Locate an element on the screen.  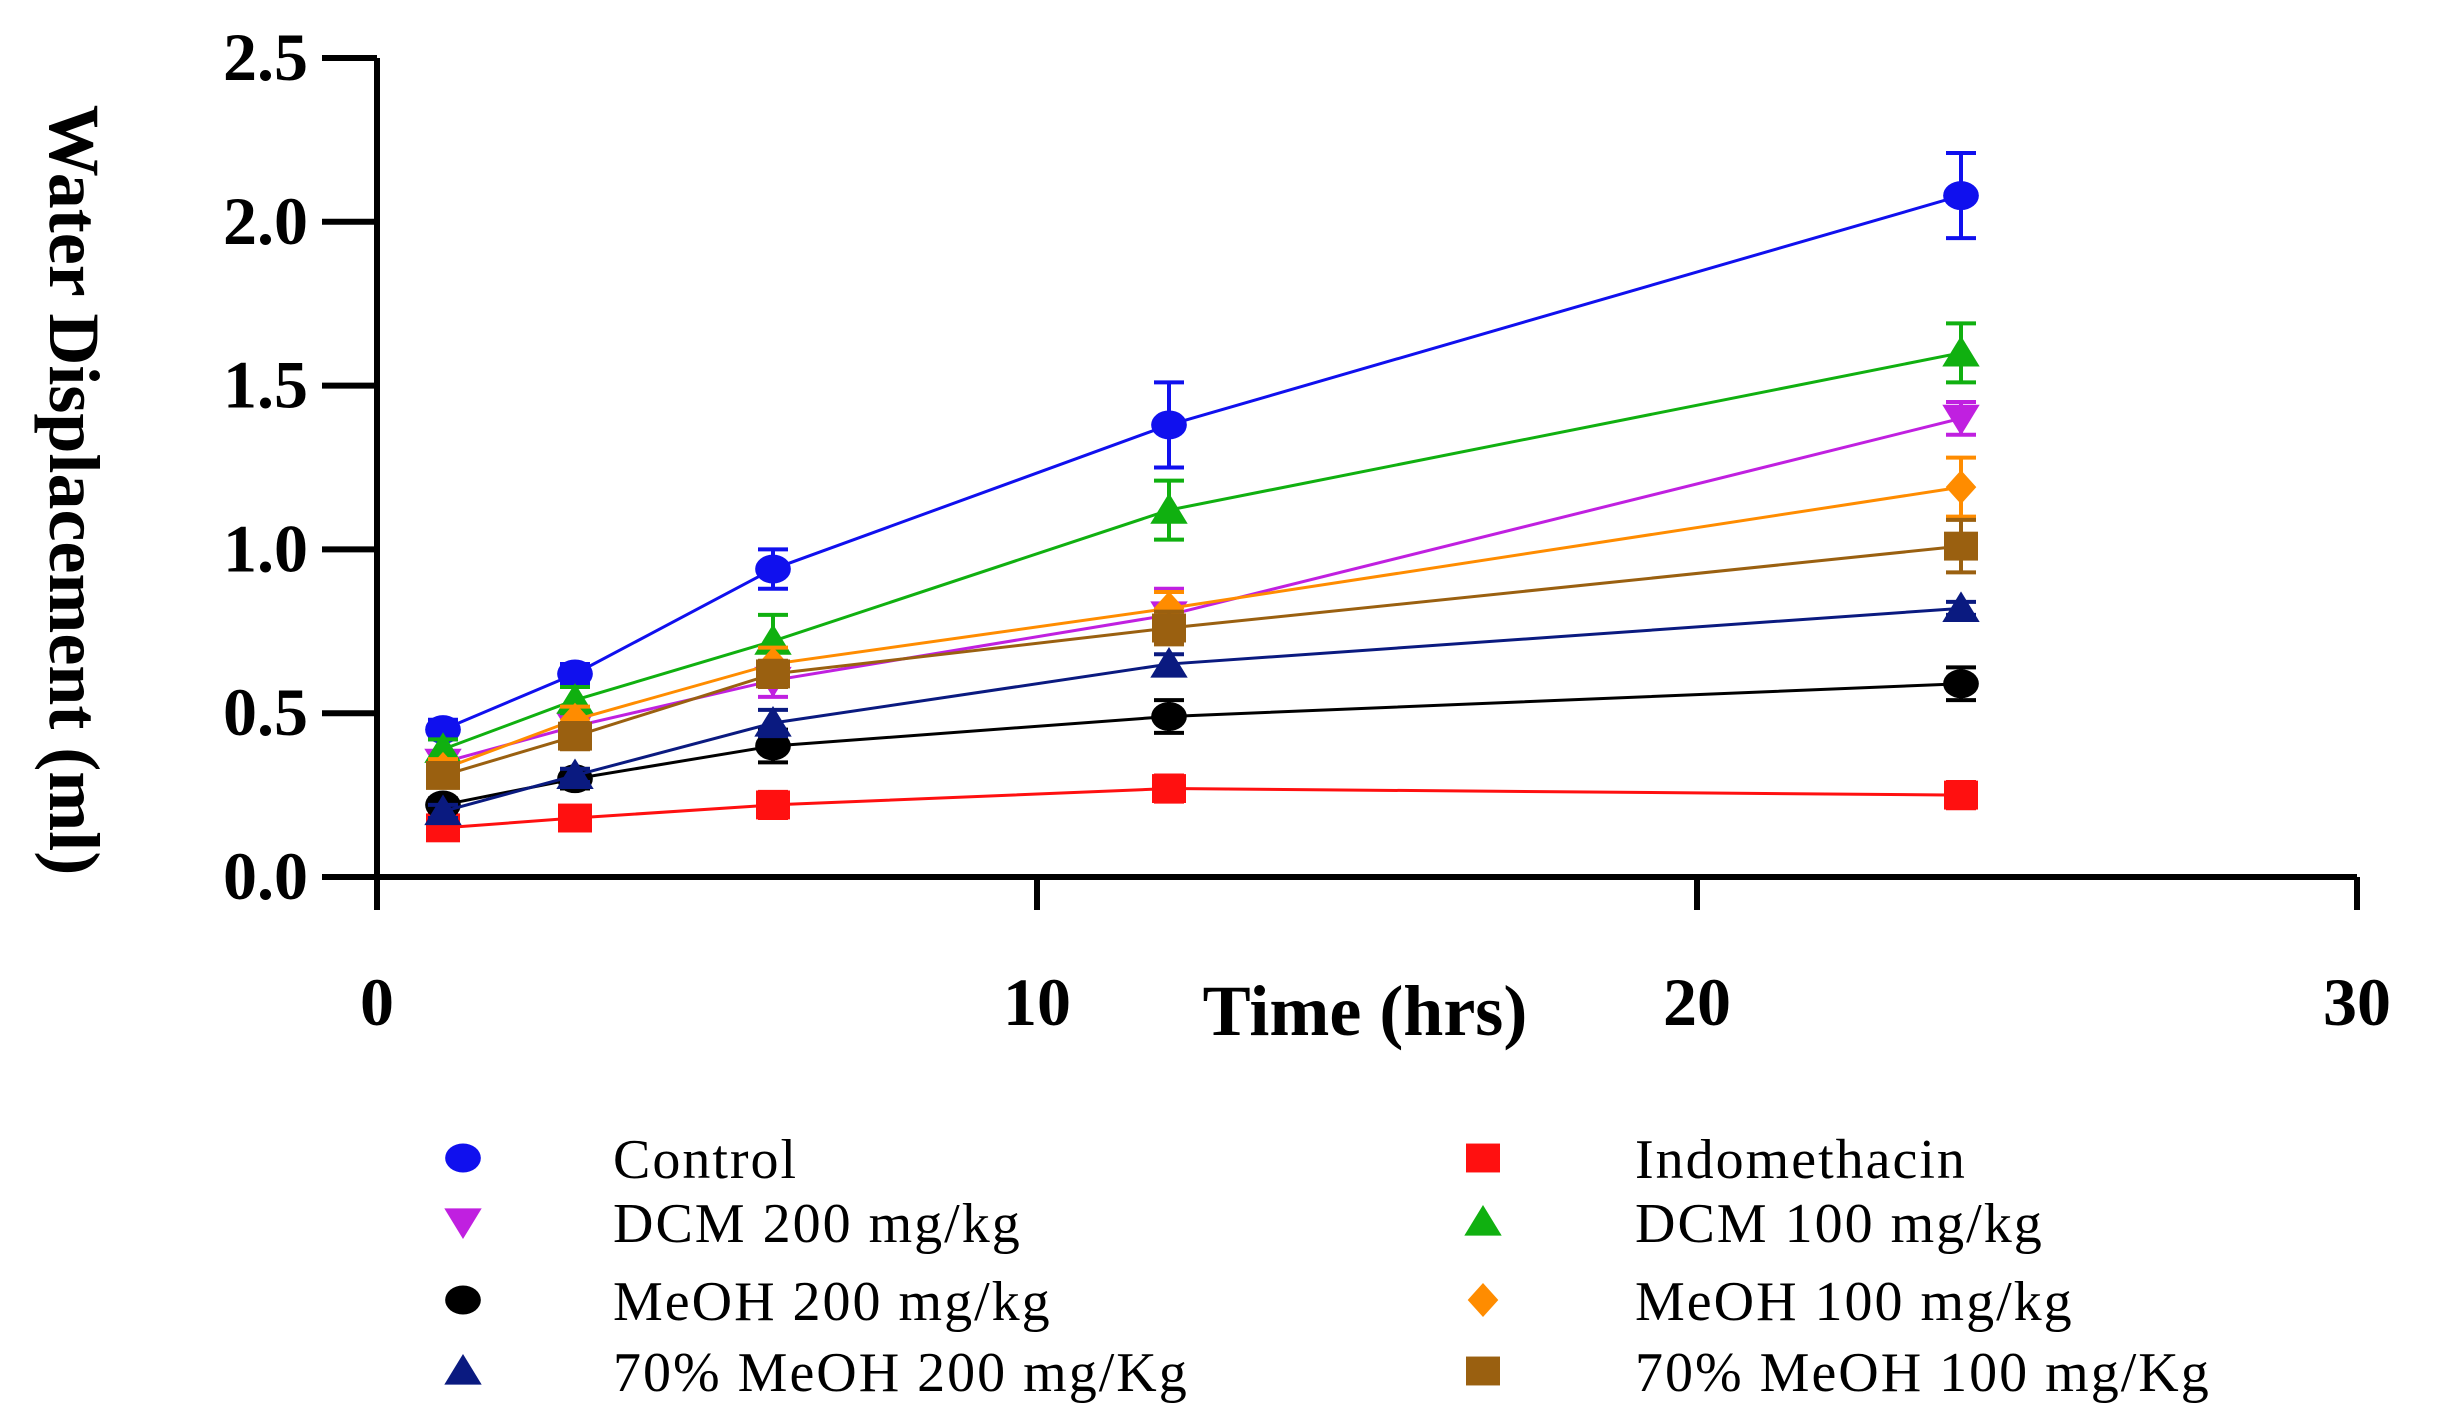
x-tick-label: 30 is located at coordinates (2357, 1002).